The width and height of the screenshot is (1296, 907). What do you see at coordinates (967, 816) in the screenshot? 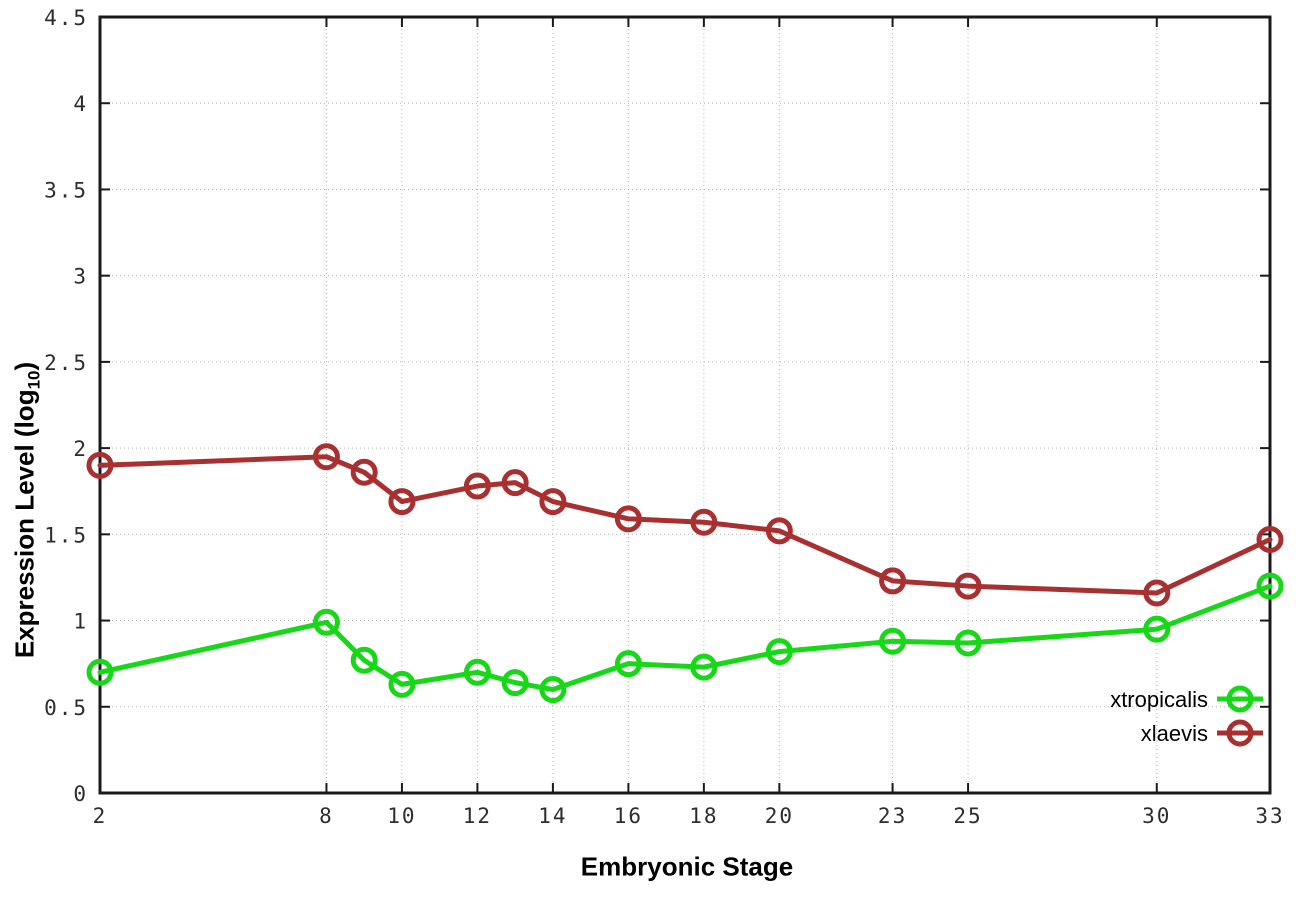
I see `x-tick-label: 25` at bounding box center [967, 816].